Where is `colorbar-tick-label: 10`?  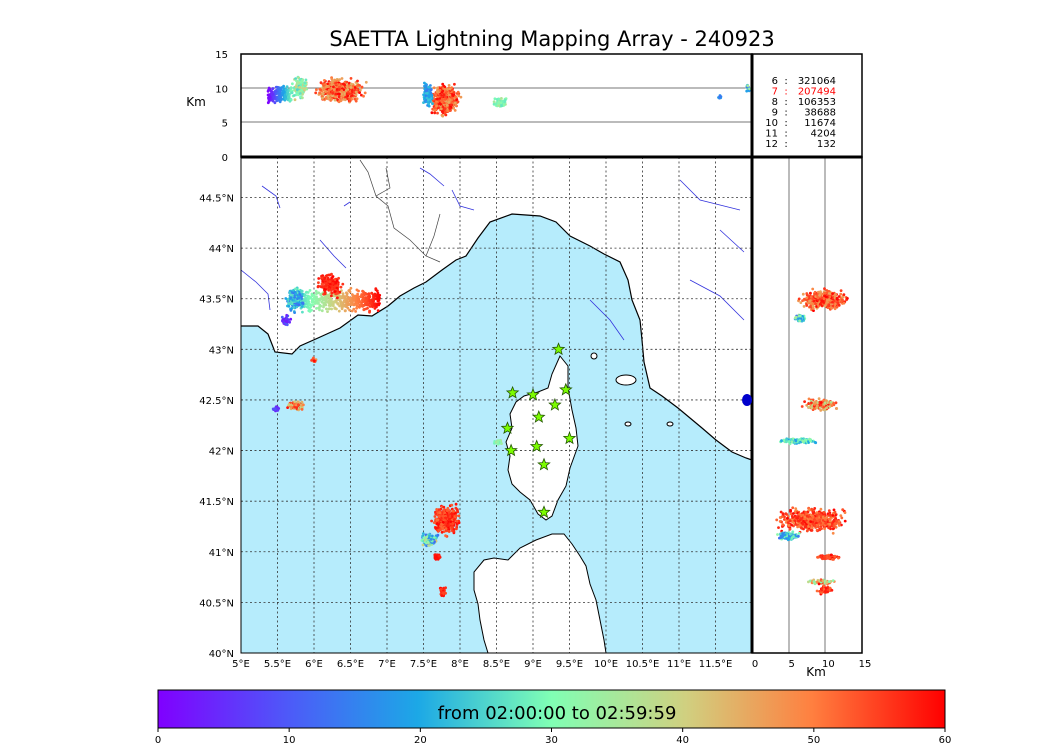 colorbar-tick-label: 10 is located at coordinates (289, 740).